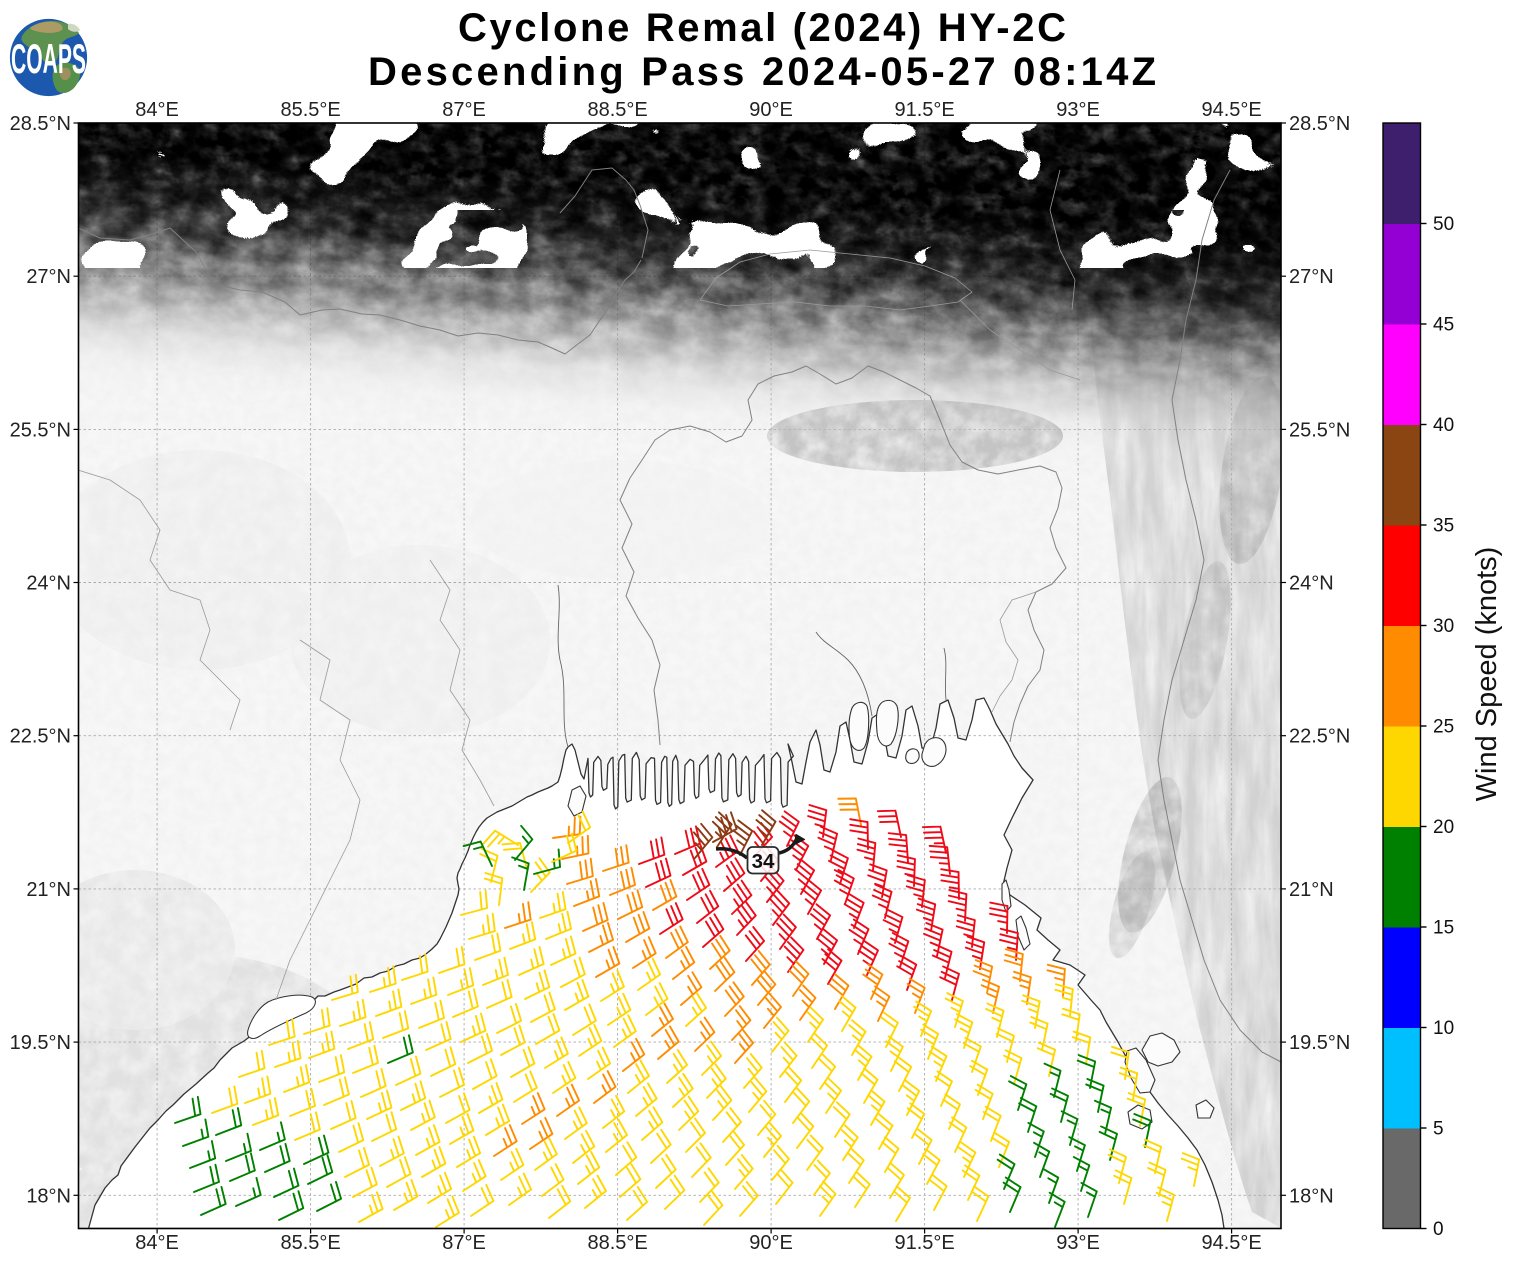  What do you see at coordinates (1438, 1229) in the screenshot?
I see `svg-text: 0` at bounding box center [1438, 1229].